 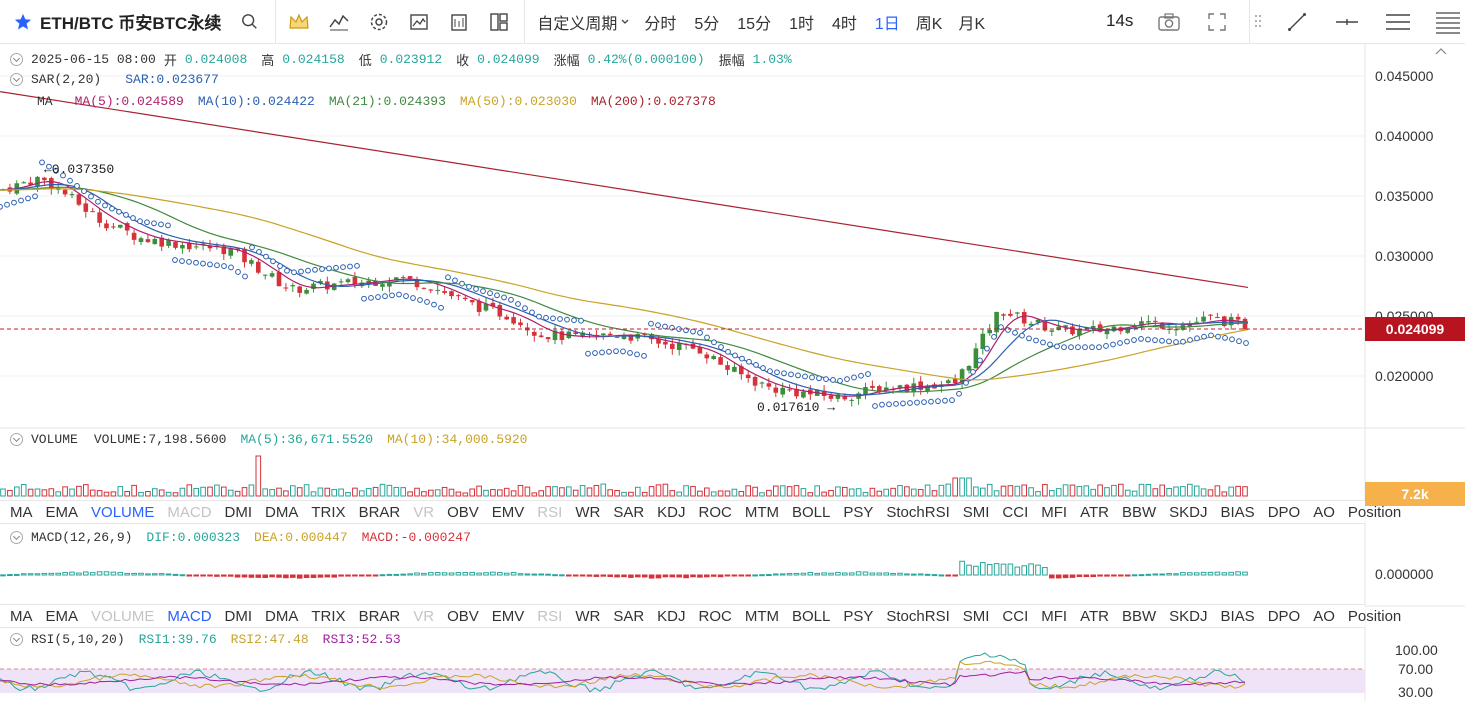 I want to click on symbol-title: ETH/BTC 币安BTC永续, so click(x=131, y=23).